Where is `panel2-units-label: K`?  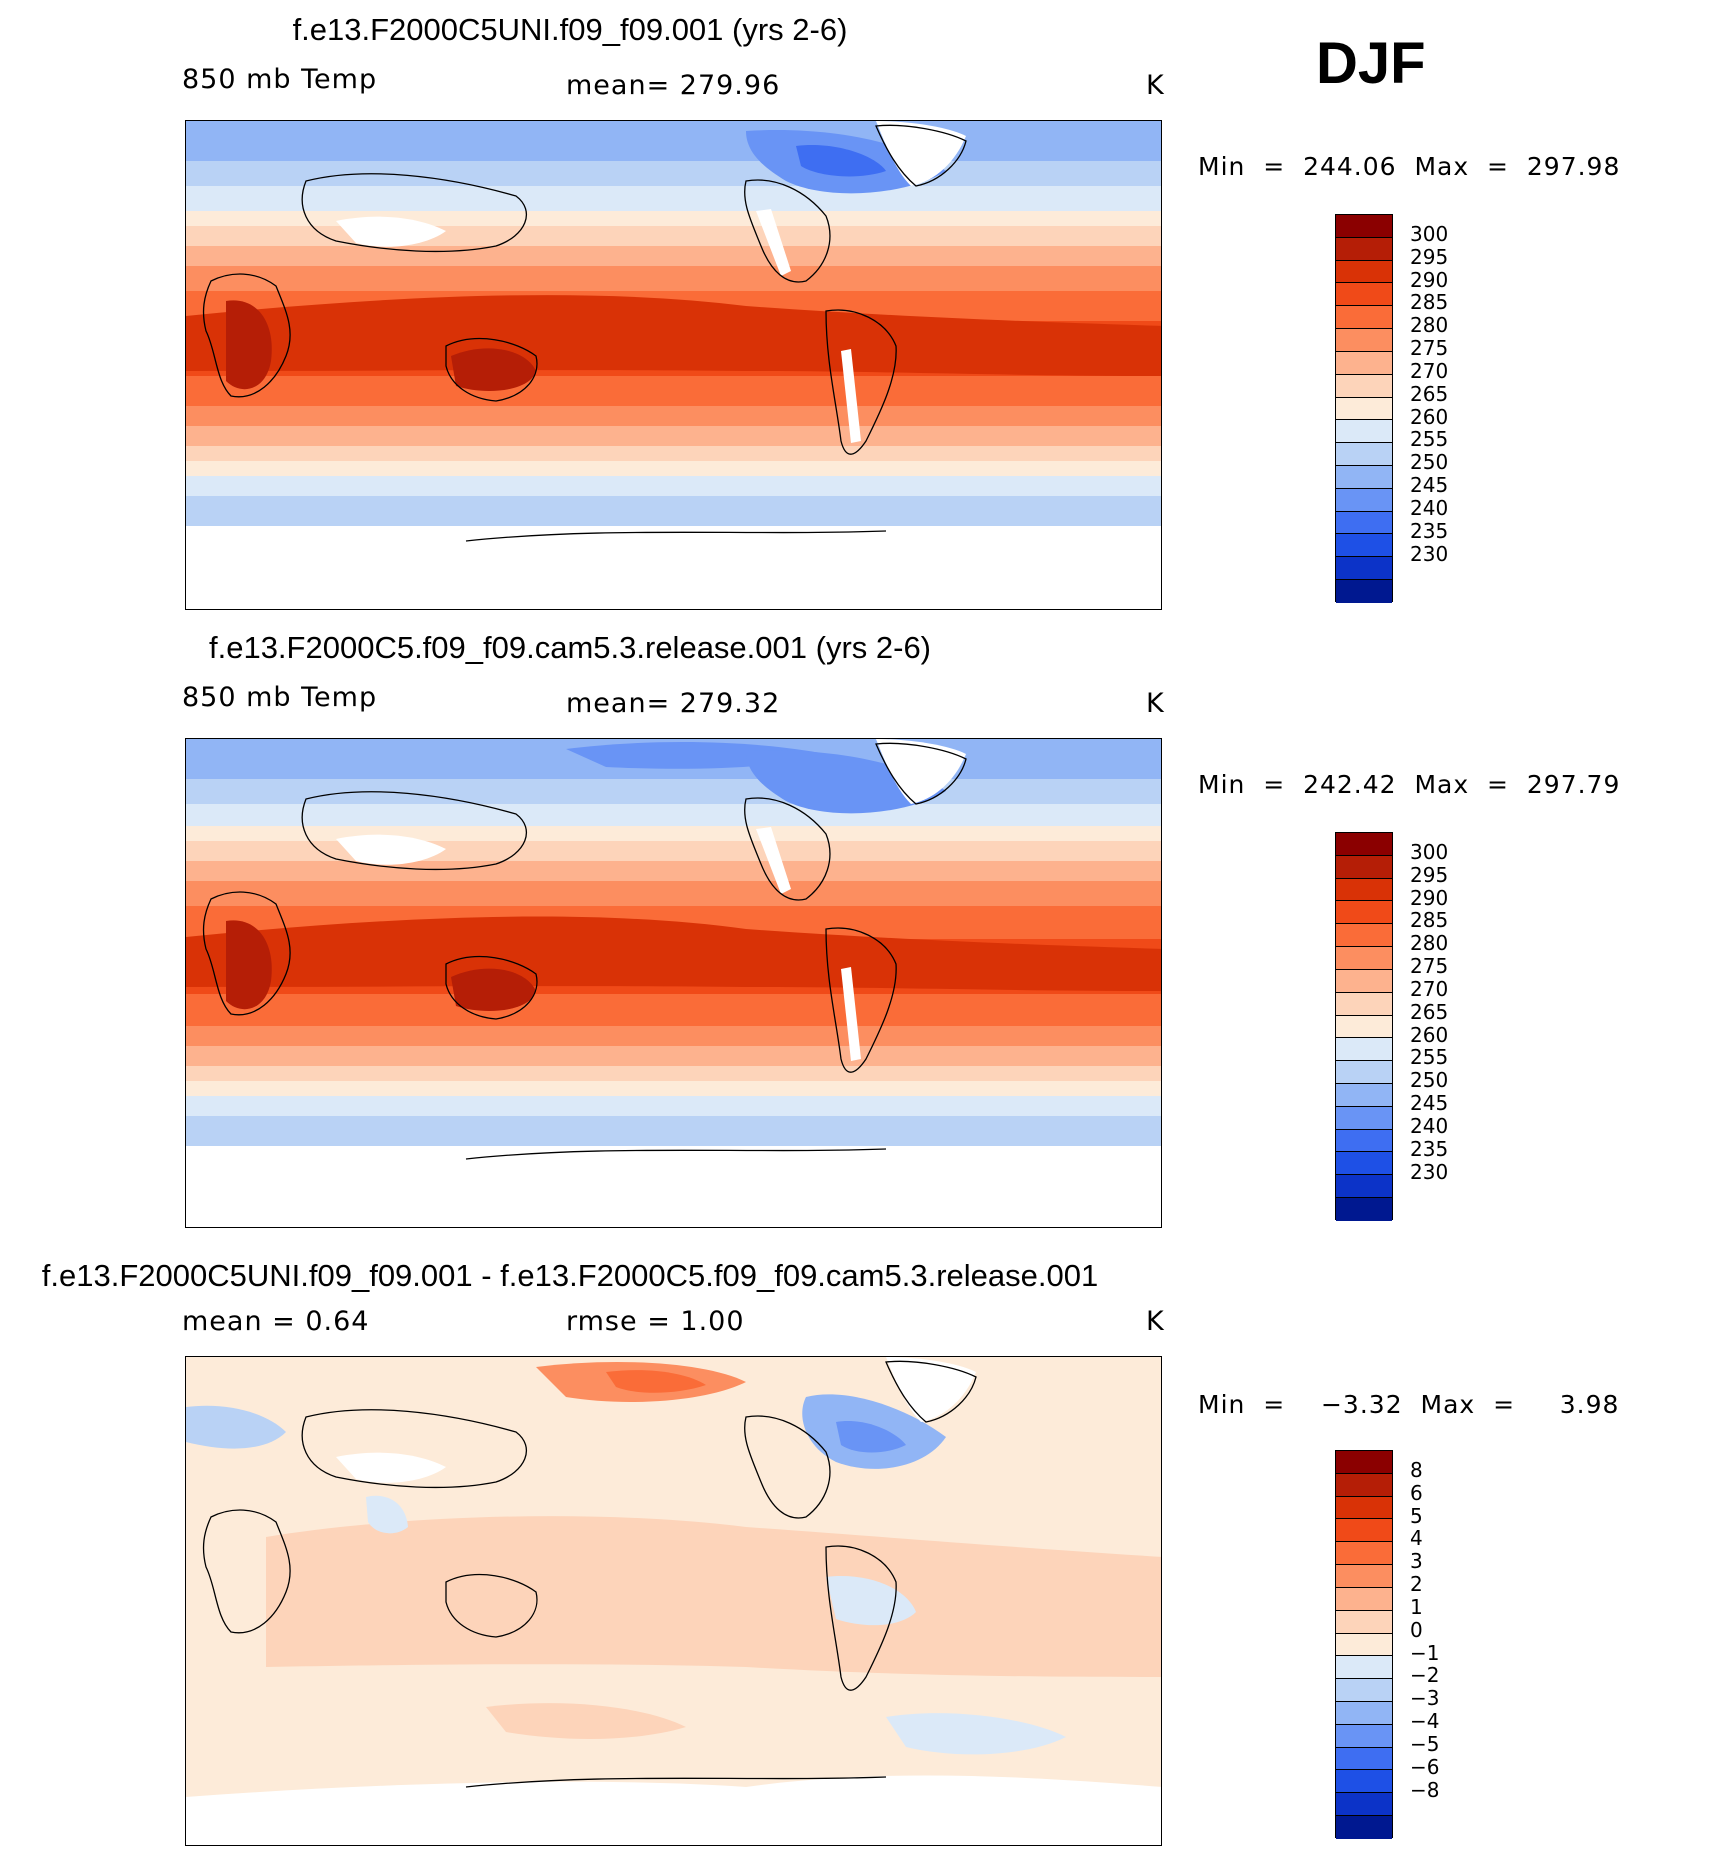 panel2-units-label: K is located at coordinates (1155, 703).